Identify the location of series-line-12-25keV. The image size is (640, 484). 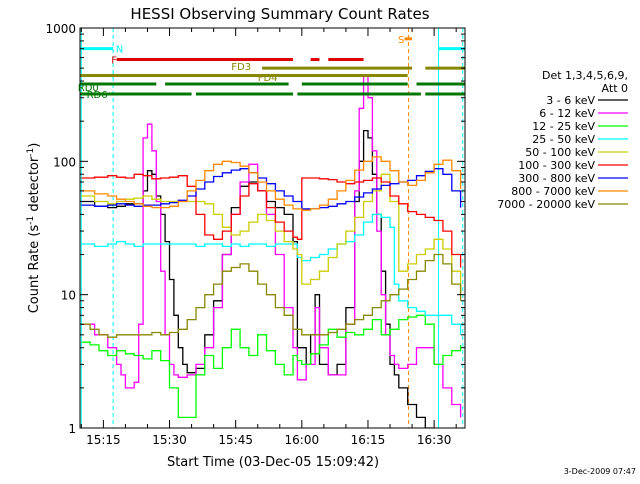
(271, 366).